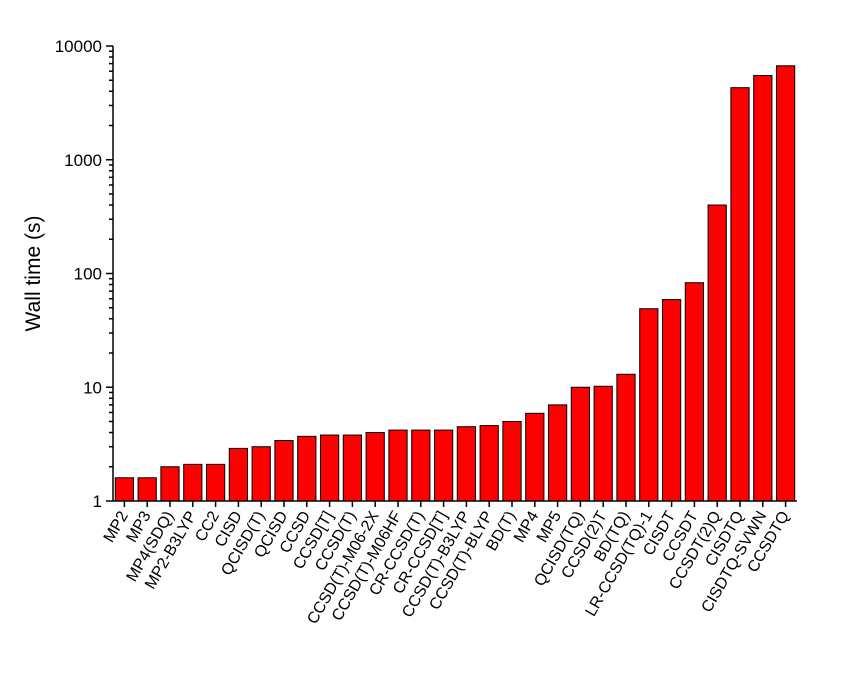 This screenshot has height=687, width=851. I want to click on y-tick-label: 10, so click(92, 387).